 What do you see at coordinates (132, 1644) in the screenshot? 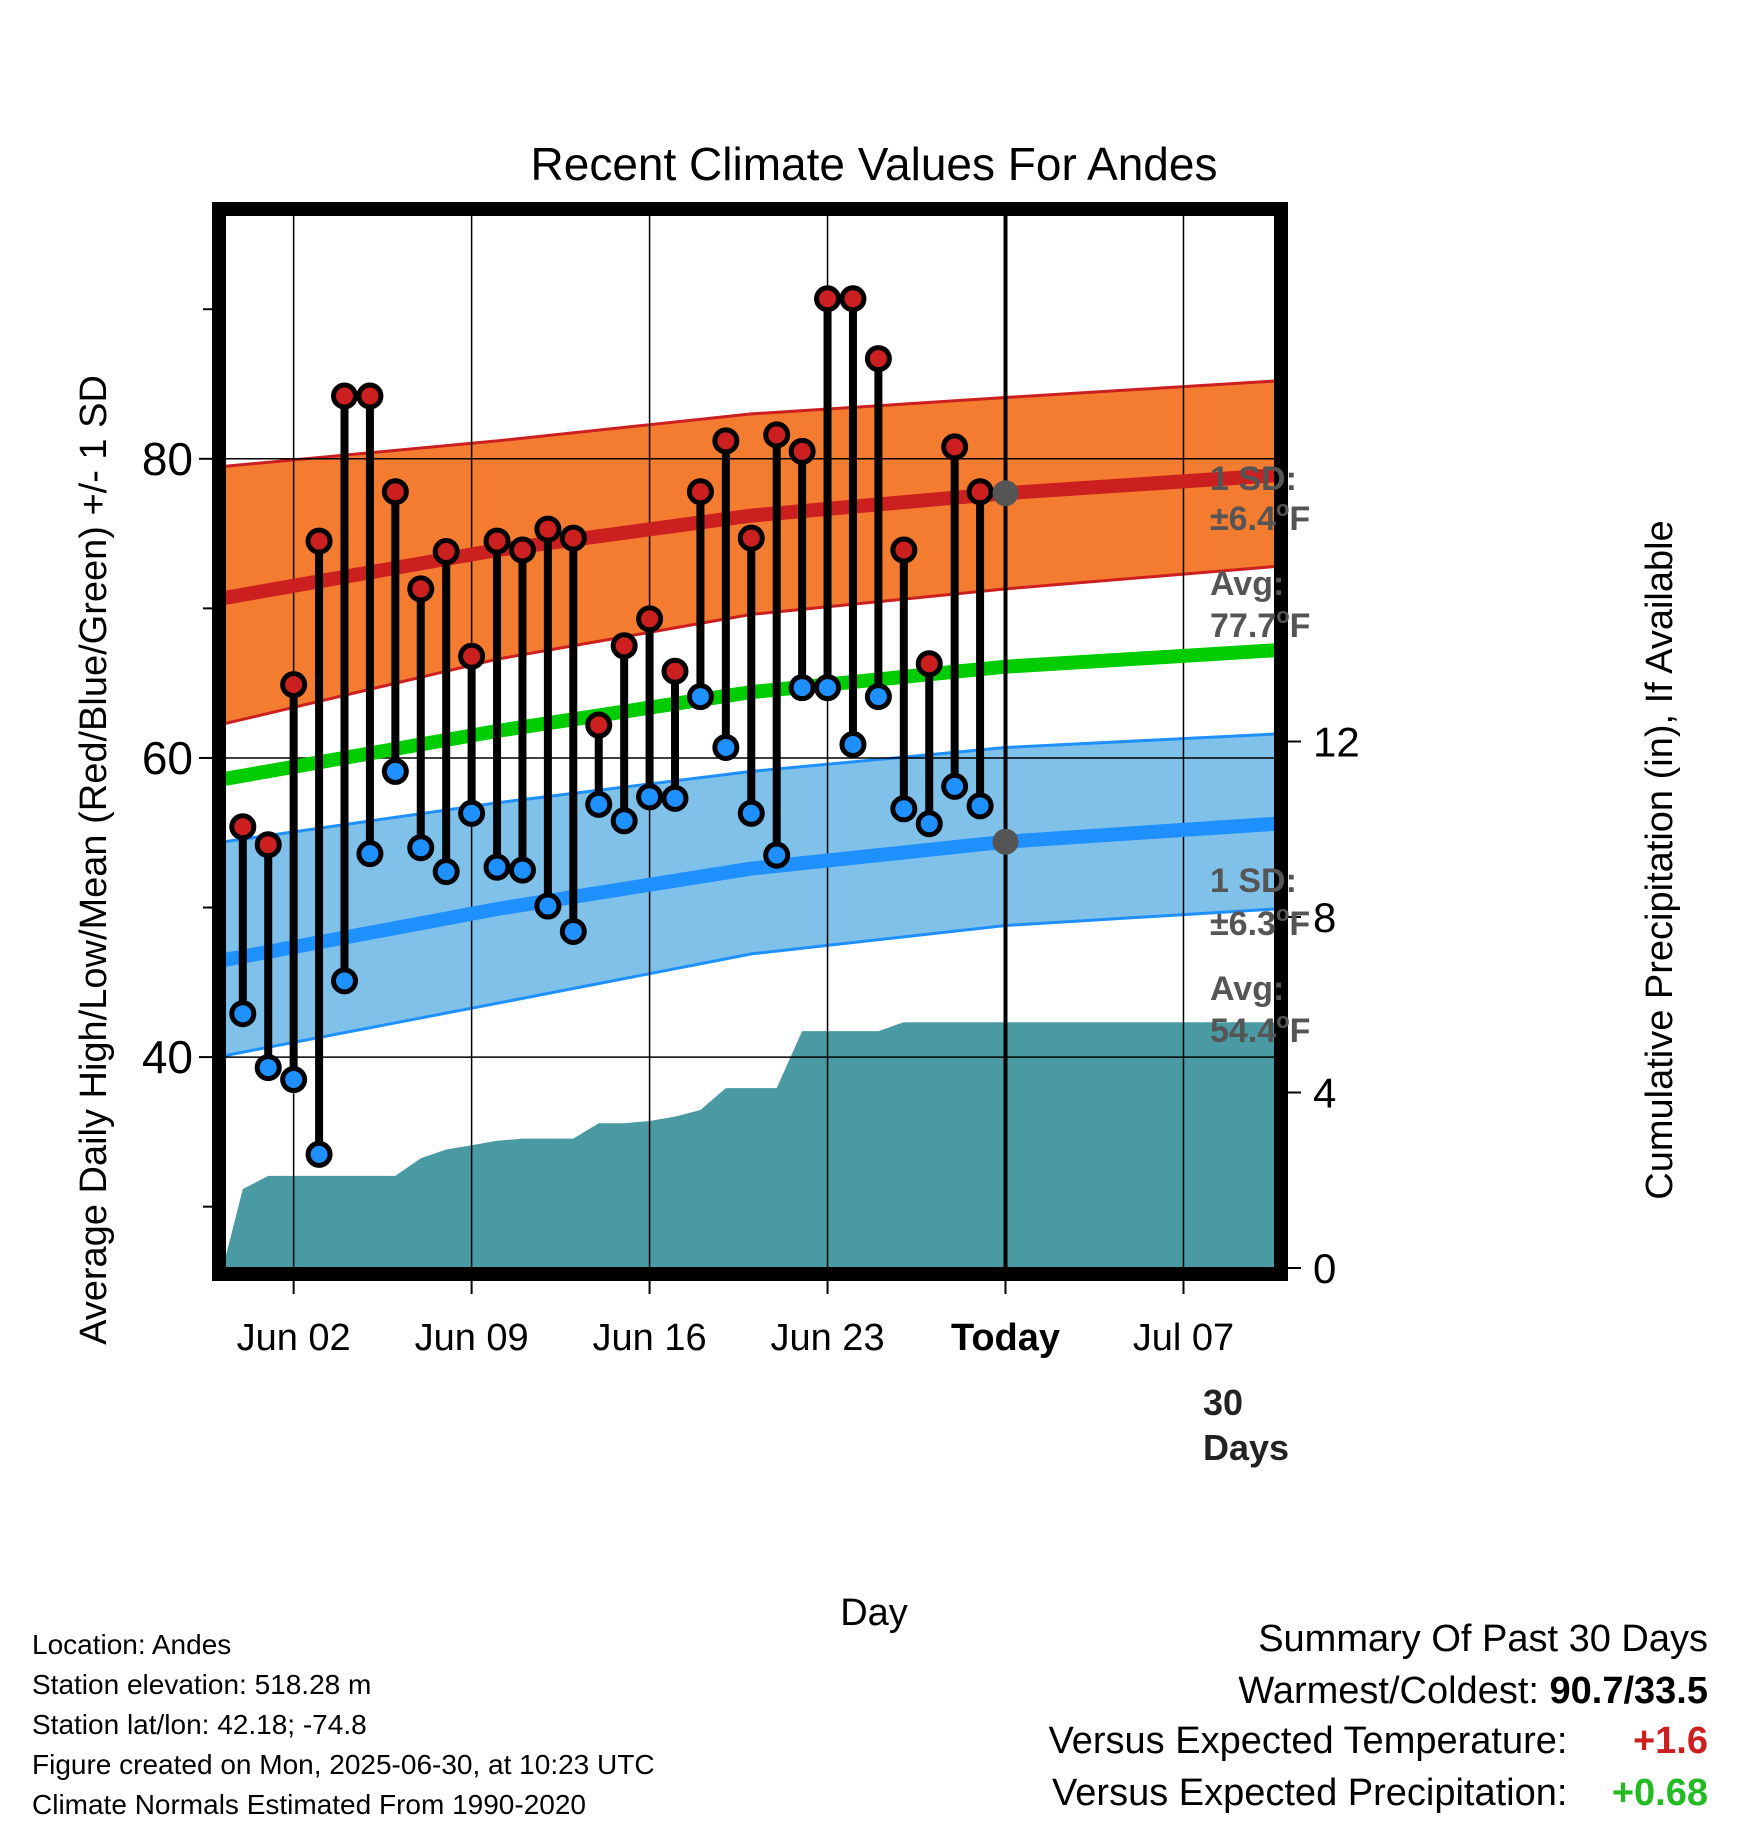
I see `info-location: Location: Andes` at bounding box center [132, 1644].